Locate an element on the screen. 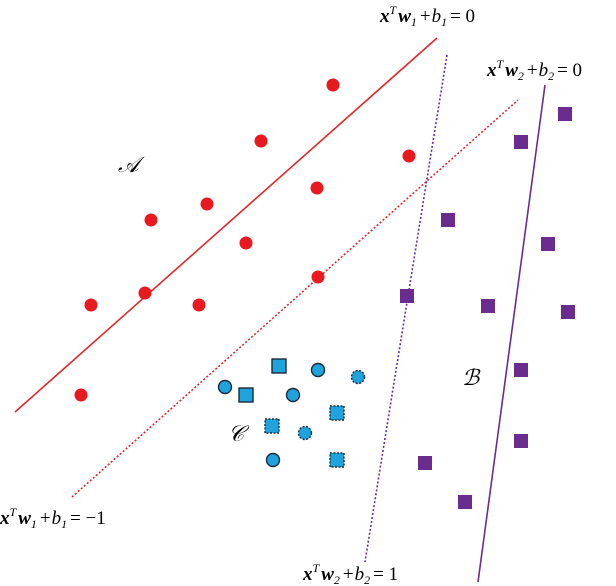 Image resolution: width=616 pixels, height=586 pixels. equation-part: = 1 is located at coordinates (385, 574).